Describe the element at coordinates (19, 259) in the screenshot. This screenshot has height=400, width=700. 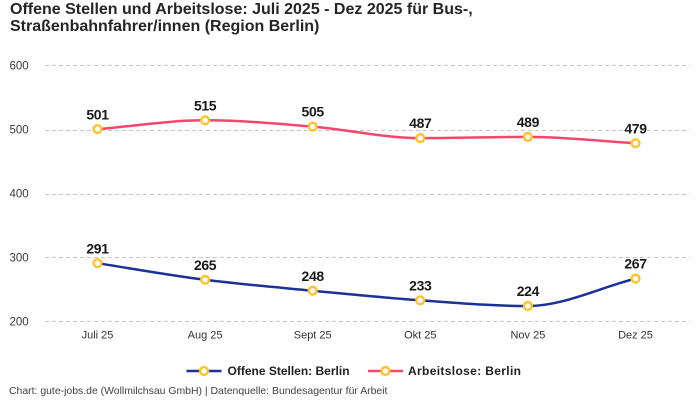
I see `svg-text: 300` at that location.